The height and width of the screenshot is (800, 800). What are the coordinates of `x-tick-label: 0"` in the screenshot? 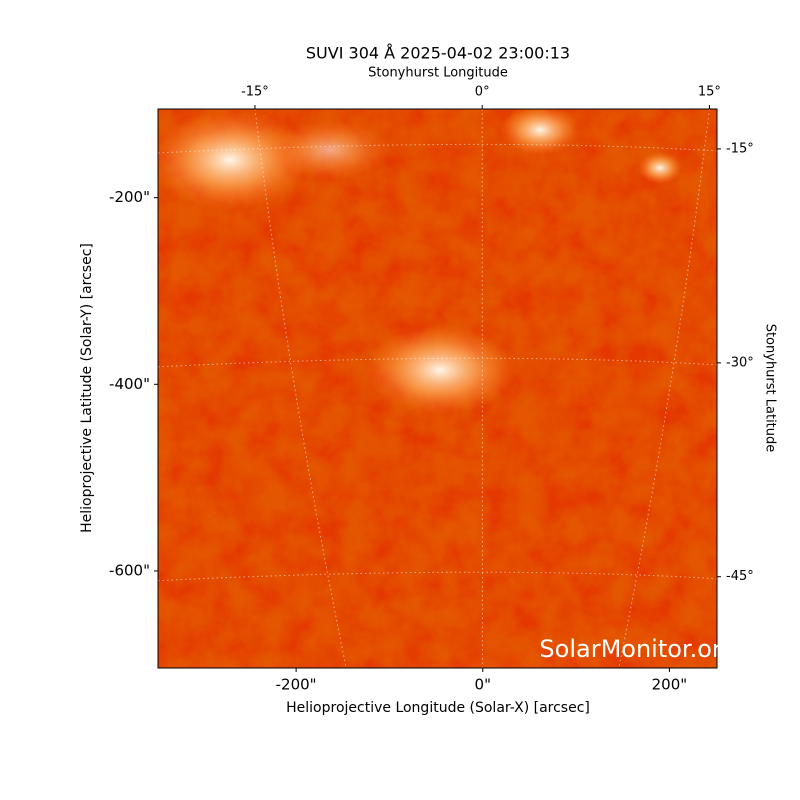 It's located at (483, 685).